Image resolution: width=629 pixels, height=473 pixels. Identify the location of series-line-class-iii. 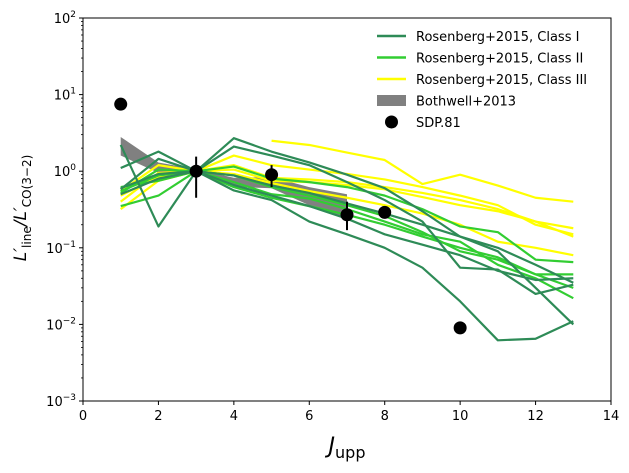
(422, 171).